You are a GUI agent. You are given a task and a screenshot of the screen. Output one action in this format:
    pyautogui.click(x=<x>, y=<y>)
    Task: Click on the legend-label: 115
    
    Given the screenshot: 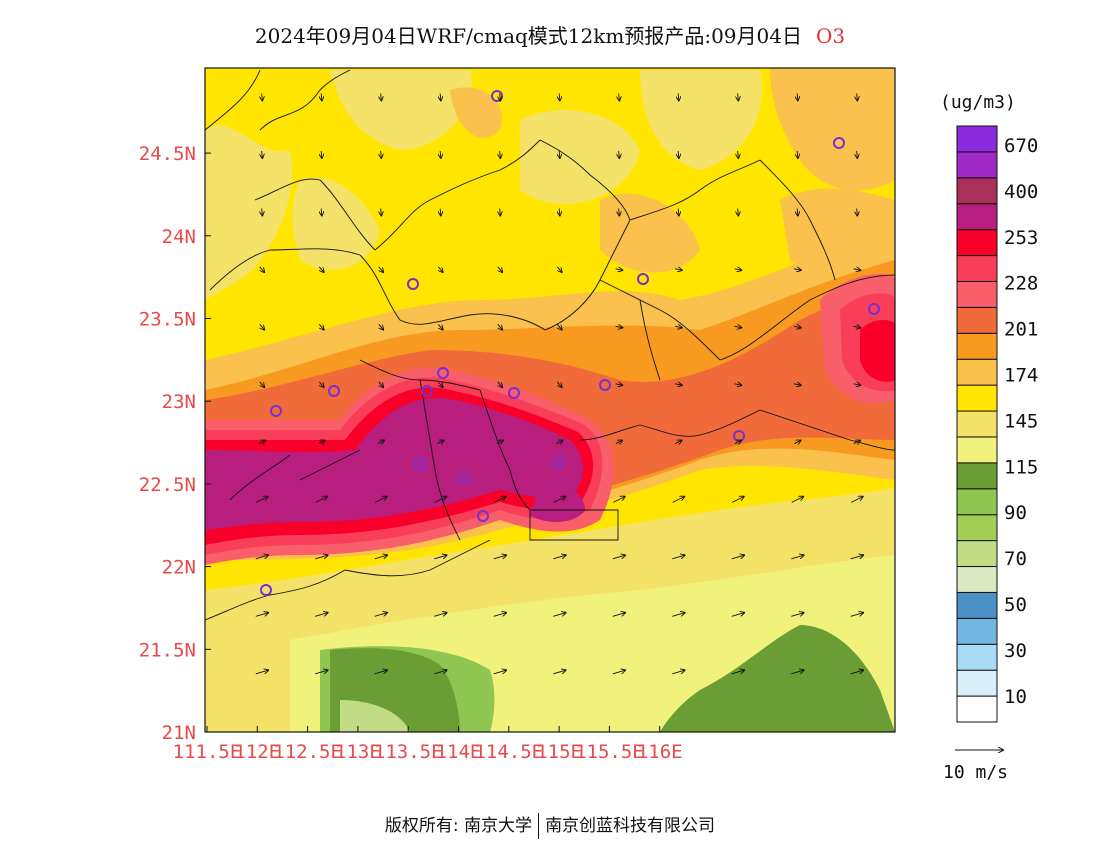 What is the action you would take?
    pyautogui.click(x=1021, y=467)
    